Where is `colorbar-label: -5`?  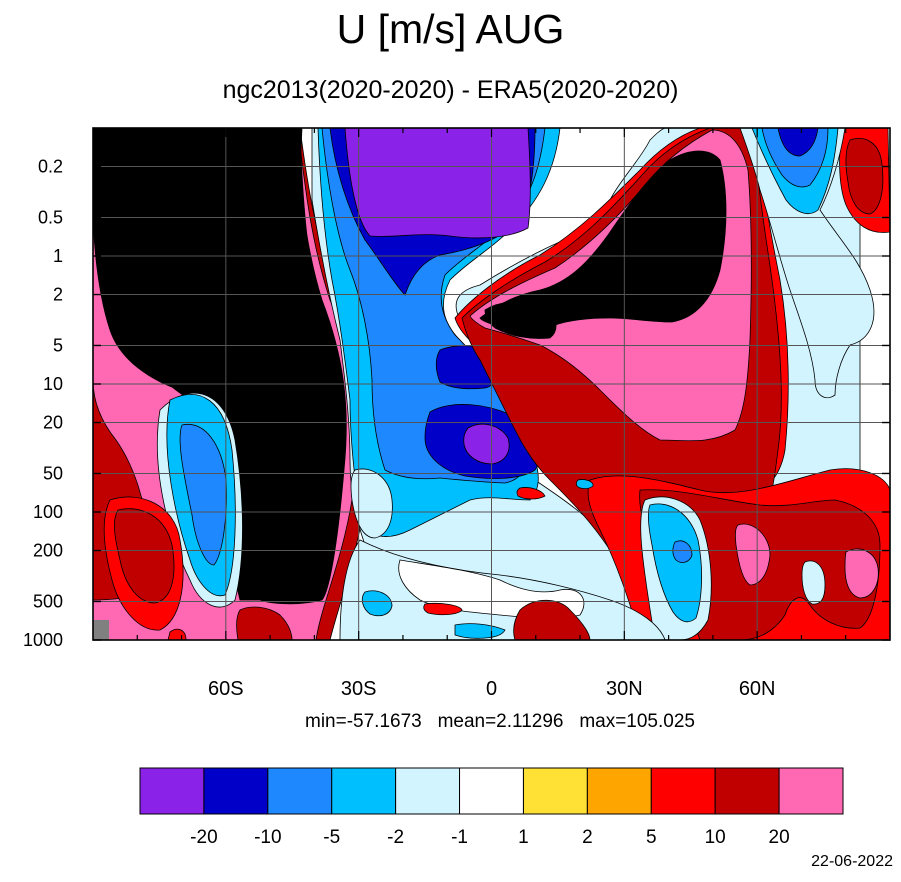 colorbar-label: -5 is located at coordinates (331, 837).